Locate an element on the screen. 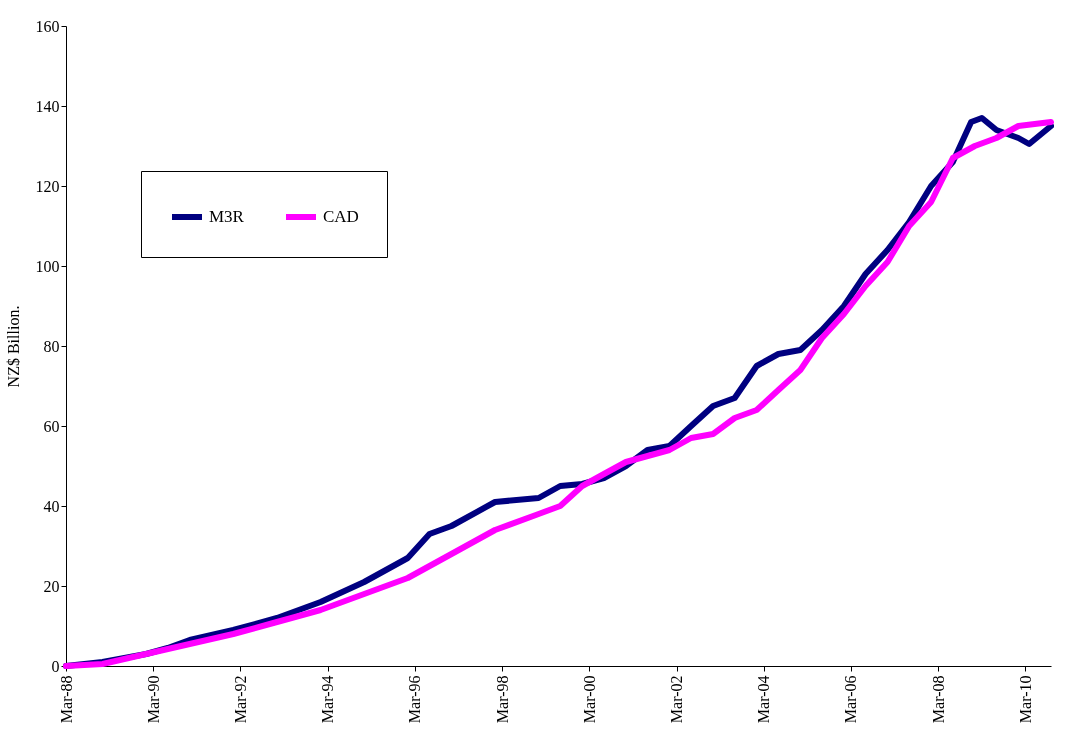 This screenshot has width=1088, height=736. x-tick-label: Mar-04 is located at coordinates (764, 699).